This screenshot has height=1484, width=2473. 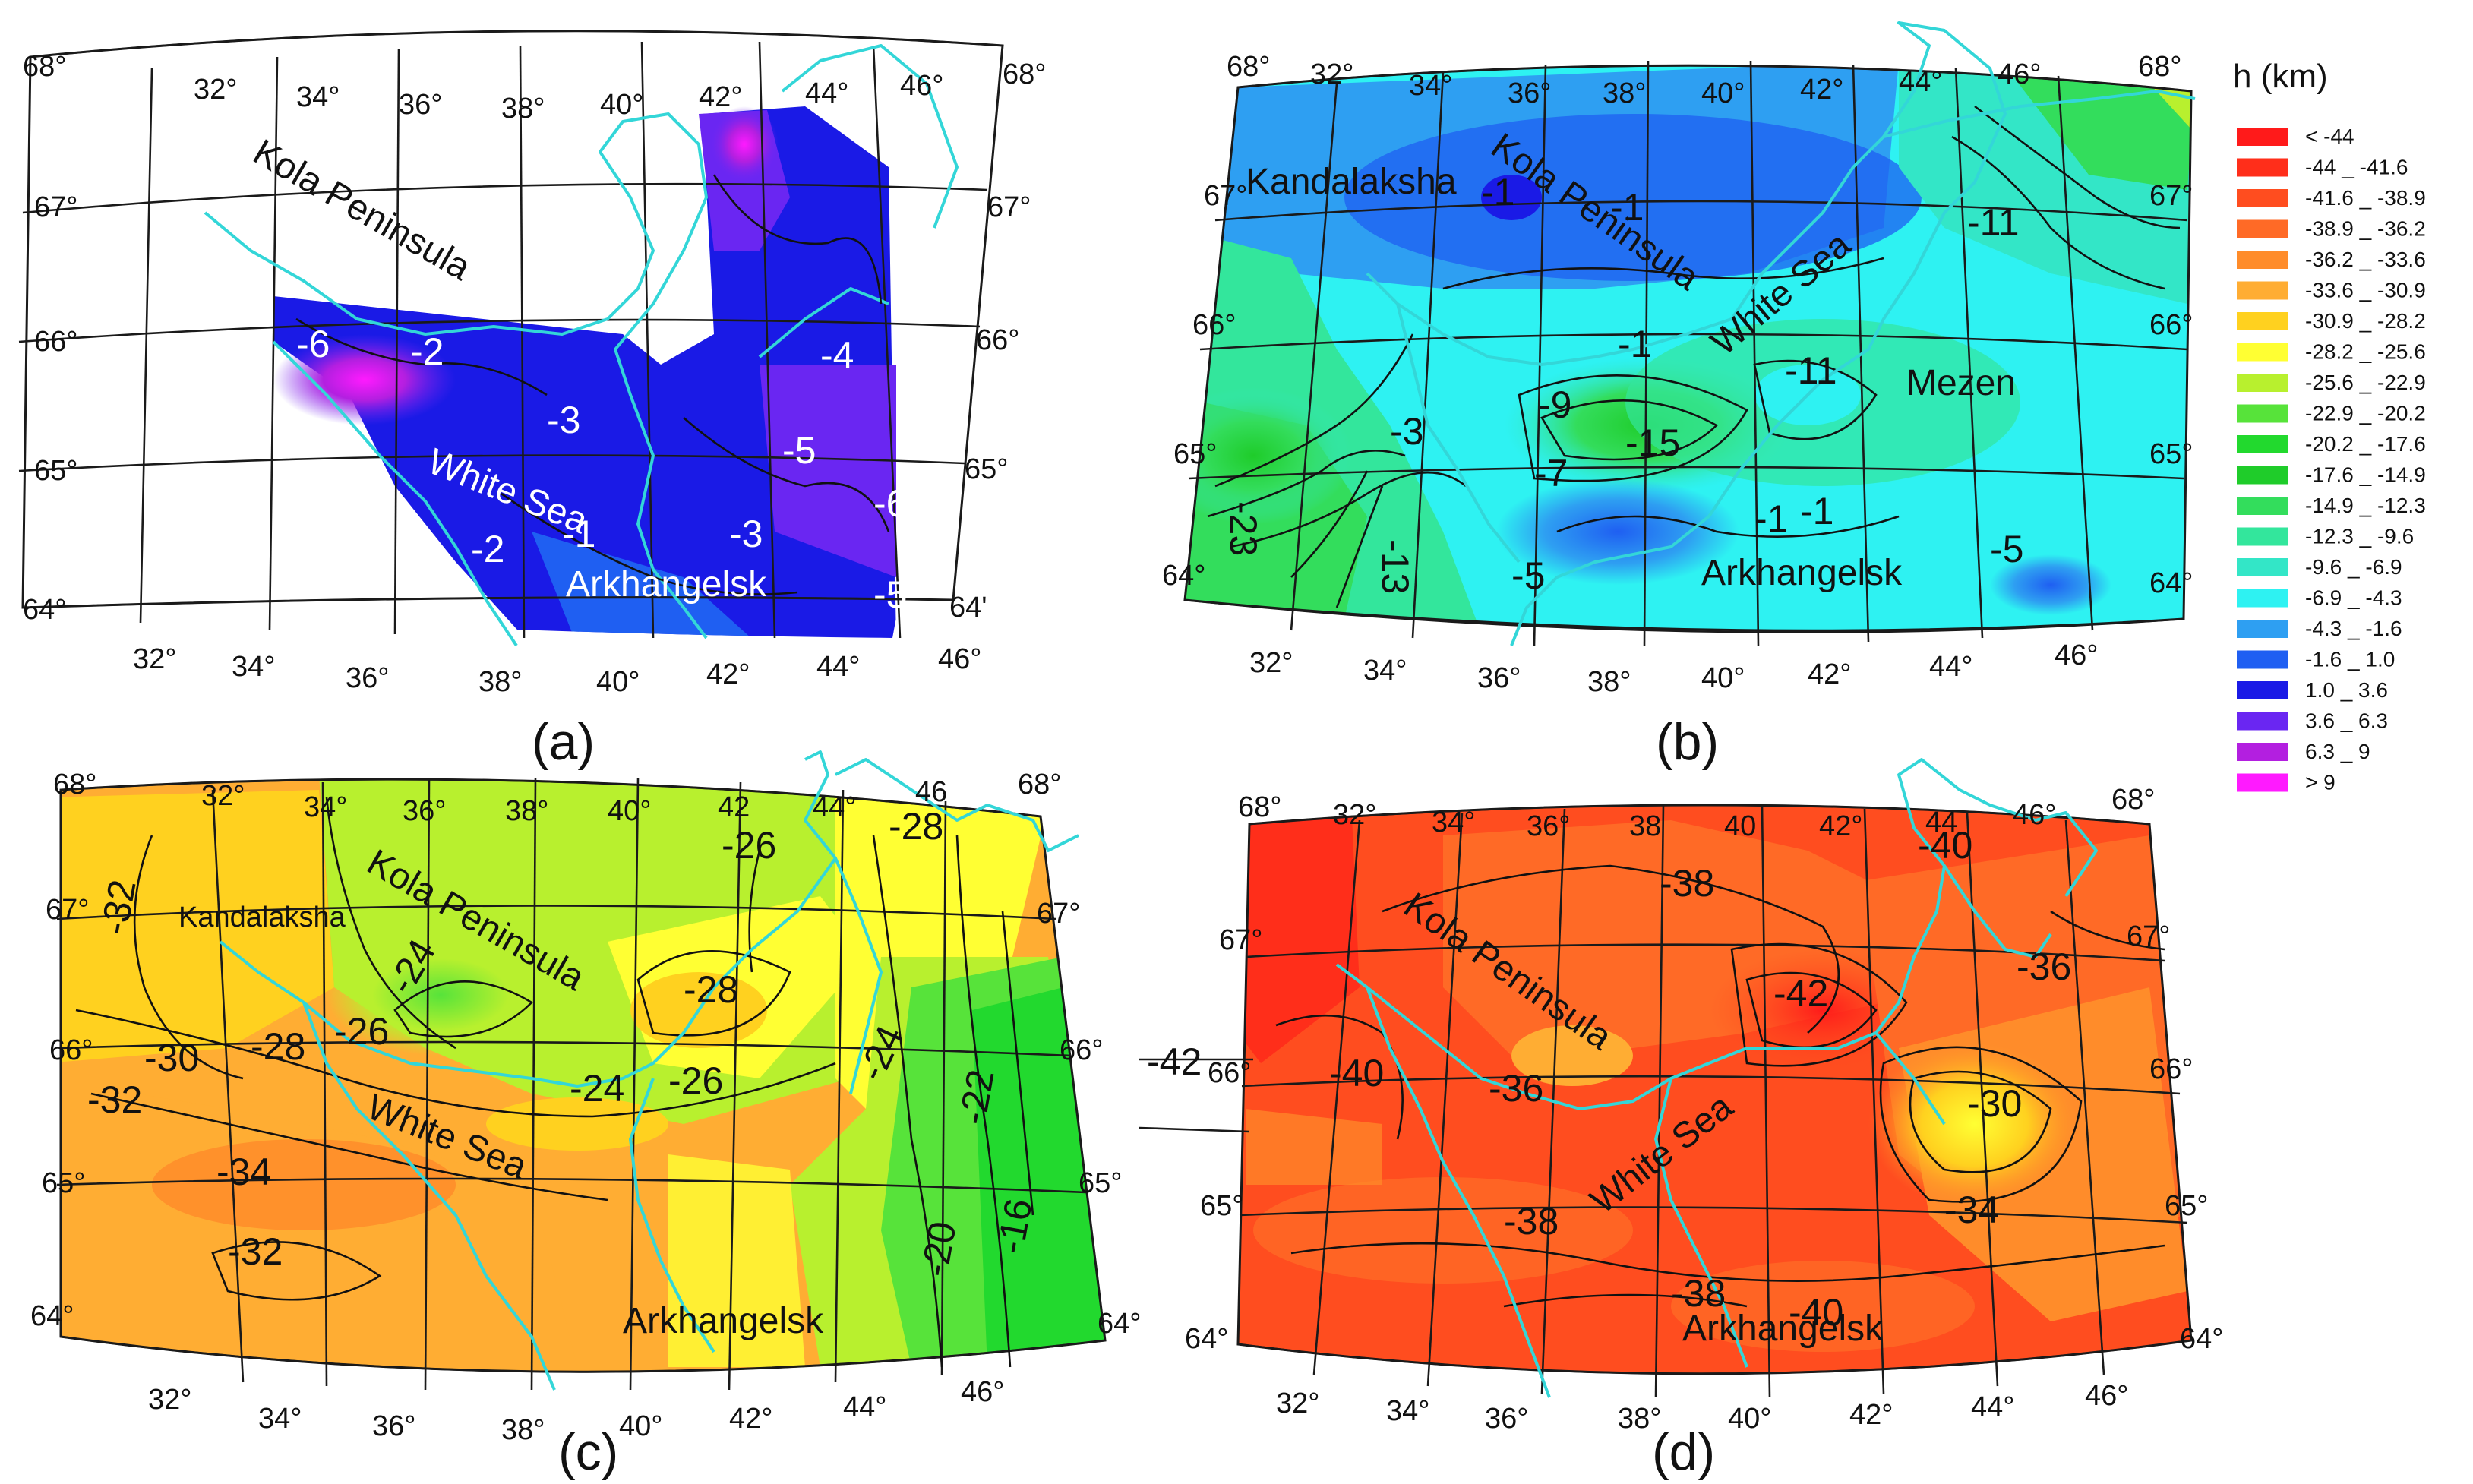 What do you see at coordinates (1993, 222) in the screenshot?
I see `svg-text: -11` at bounding box center [1993, 222].